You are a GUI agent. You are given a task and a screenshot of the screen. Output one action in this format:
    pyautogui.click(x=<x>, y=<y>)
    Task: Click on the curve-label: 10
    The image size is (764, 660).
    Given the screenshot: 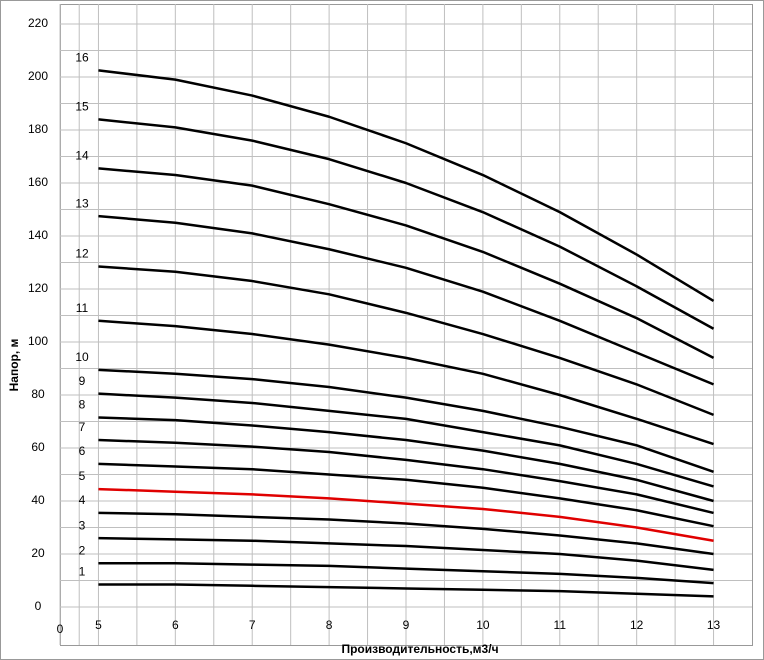 What is the action you would take?
    pyautogui.click(x=82, y=357)
    